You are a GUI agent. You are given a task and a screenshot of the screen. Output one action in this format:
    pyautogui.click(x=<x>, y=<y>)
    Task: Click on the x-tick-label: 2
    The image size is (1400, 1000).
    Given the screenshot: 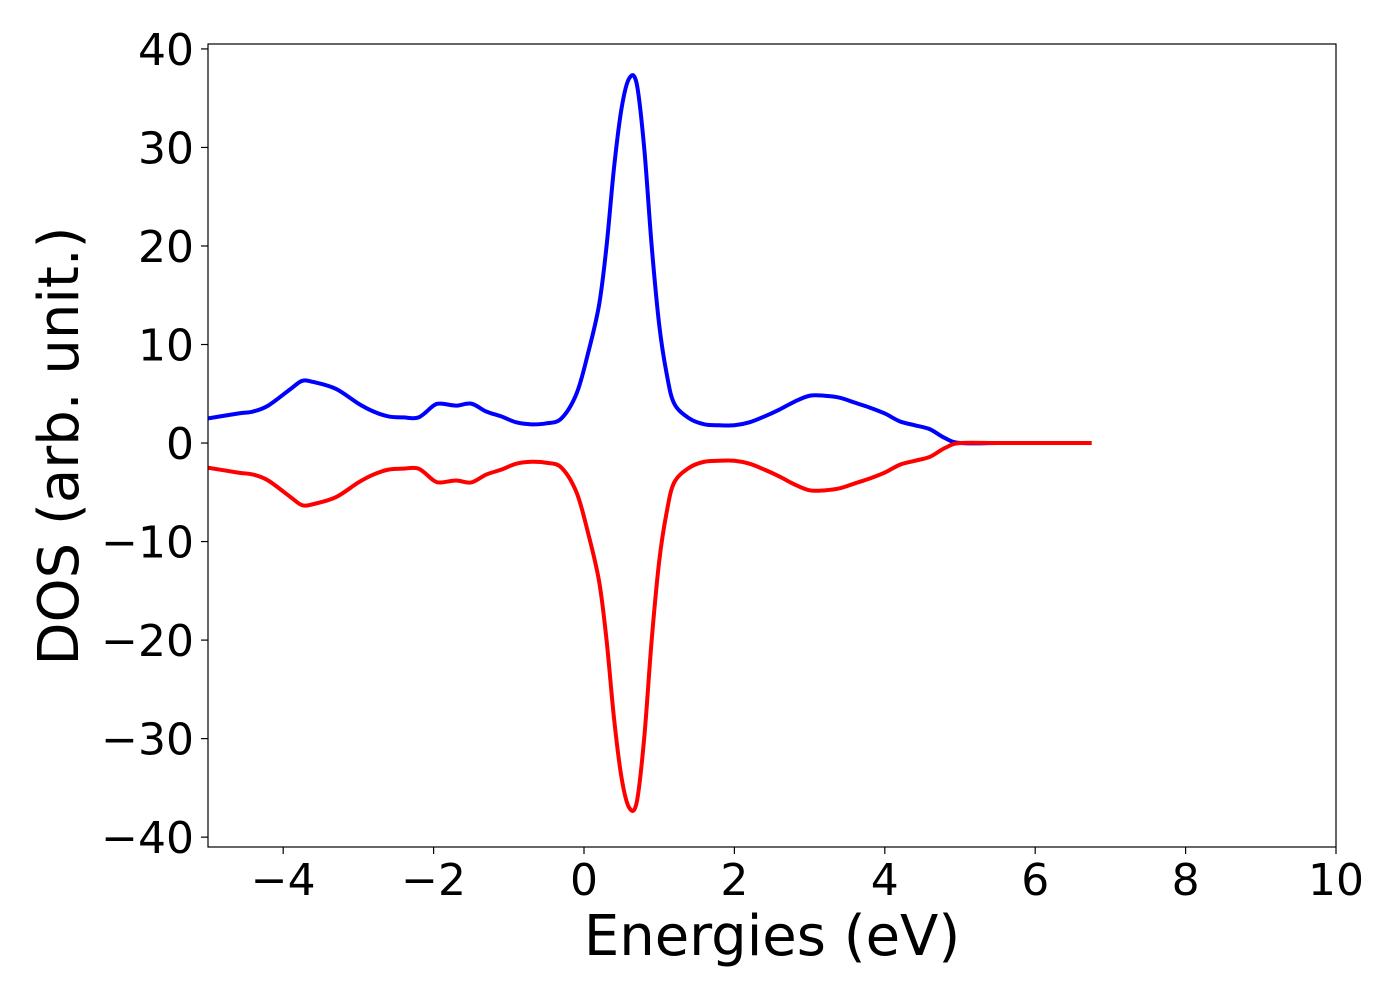 What is the action you would take?
    pyautogui.click(x=734, y=880)
    